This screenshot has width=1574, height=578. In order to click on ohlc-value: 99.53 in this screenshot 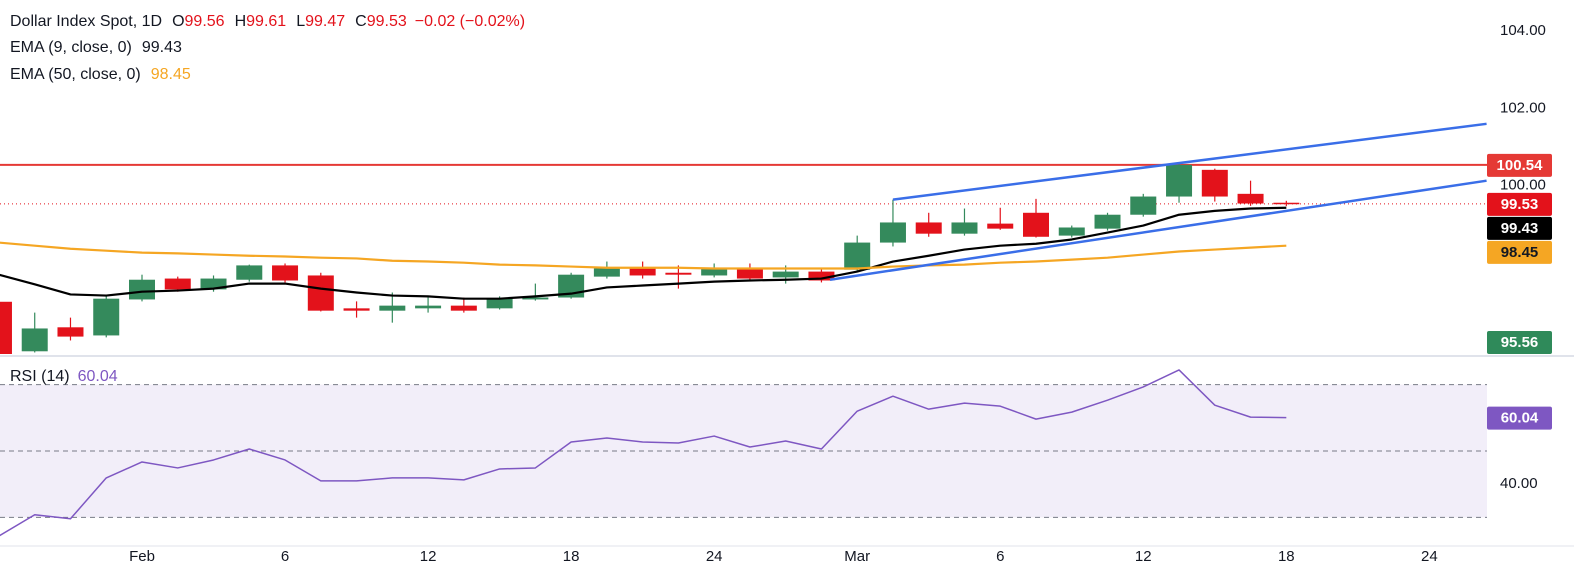, I will do `click(387, 21)`.